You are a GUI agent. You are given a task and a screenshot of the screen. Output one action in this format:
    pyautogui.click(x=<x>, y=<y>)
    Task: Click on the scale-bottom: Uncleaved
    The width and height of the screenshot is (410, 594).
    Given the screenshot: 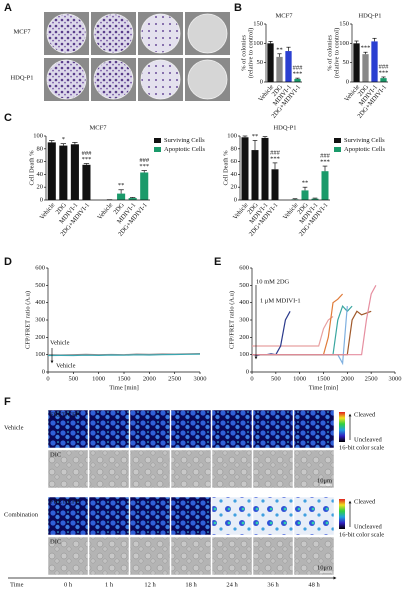 What is the action you would take?
    pyautogui.click(x=368, y=526)
    